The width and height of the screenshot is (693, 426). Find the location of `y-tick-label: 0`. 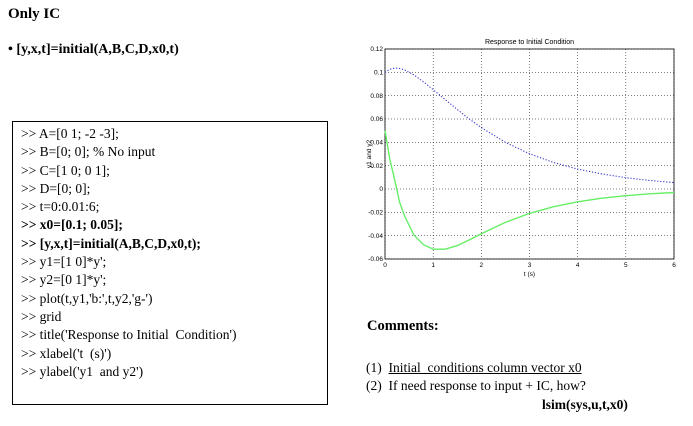

y-tick-label: 0 is located at coordinates (381, 189).